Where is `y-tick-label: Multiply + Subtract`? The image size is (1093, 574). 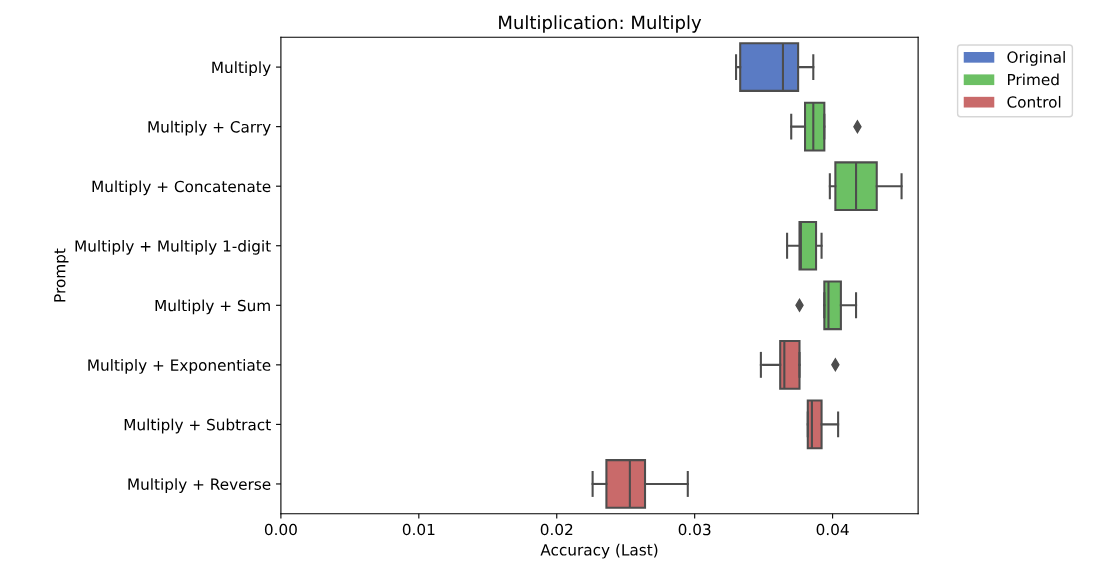
y-tick-label: Multiply + Subtract is located at coordinates (197, 426).